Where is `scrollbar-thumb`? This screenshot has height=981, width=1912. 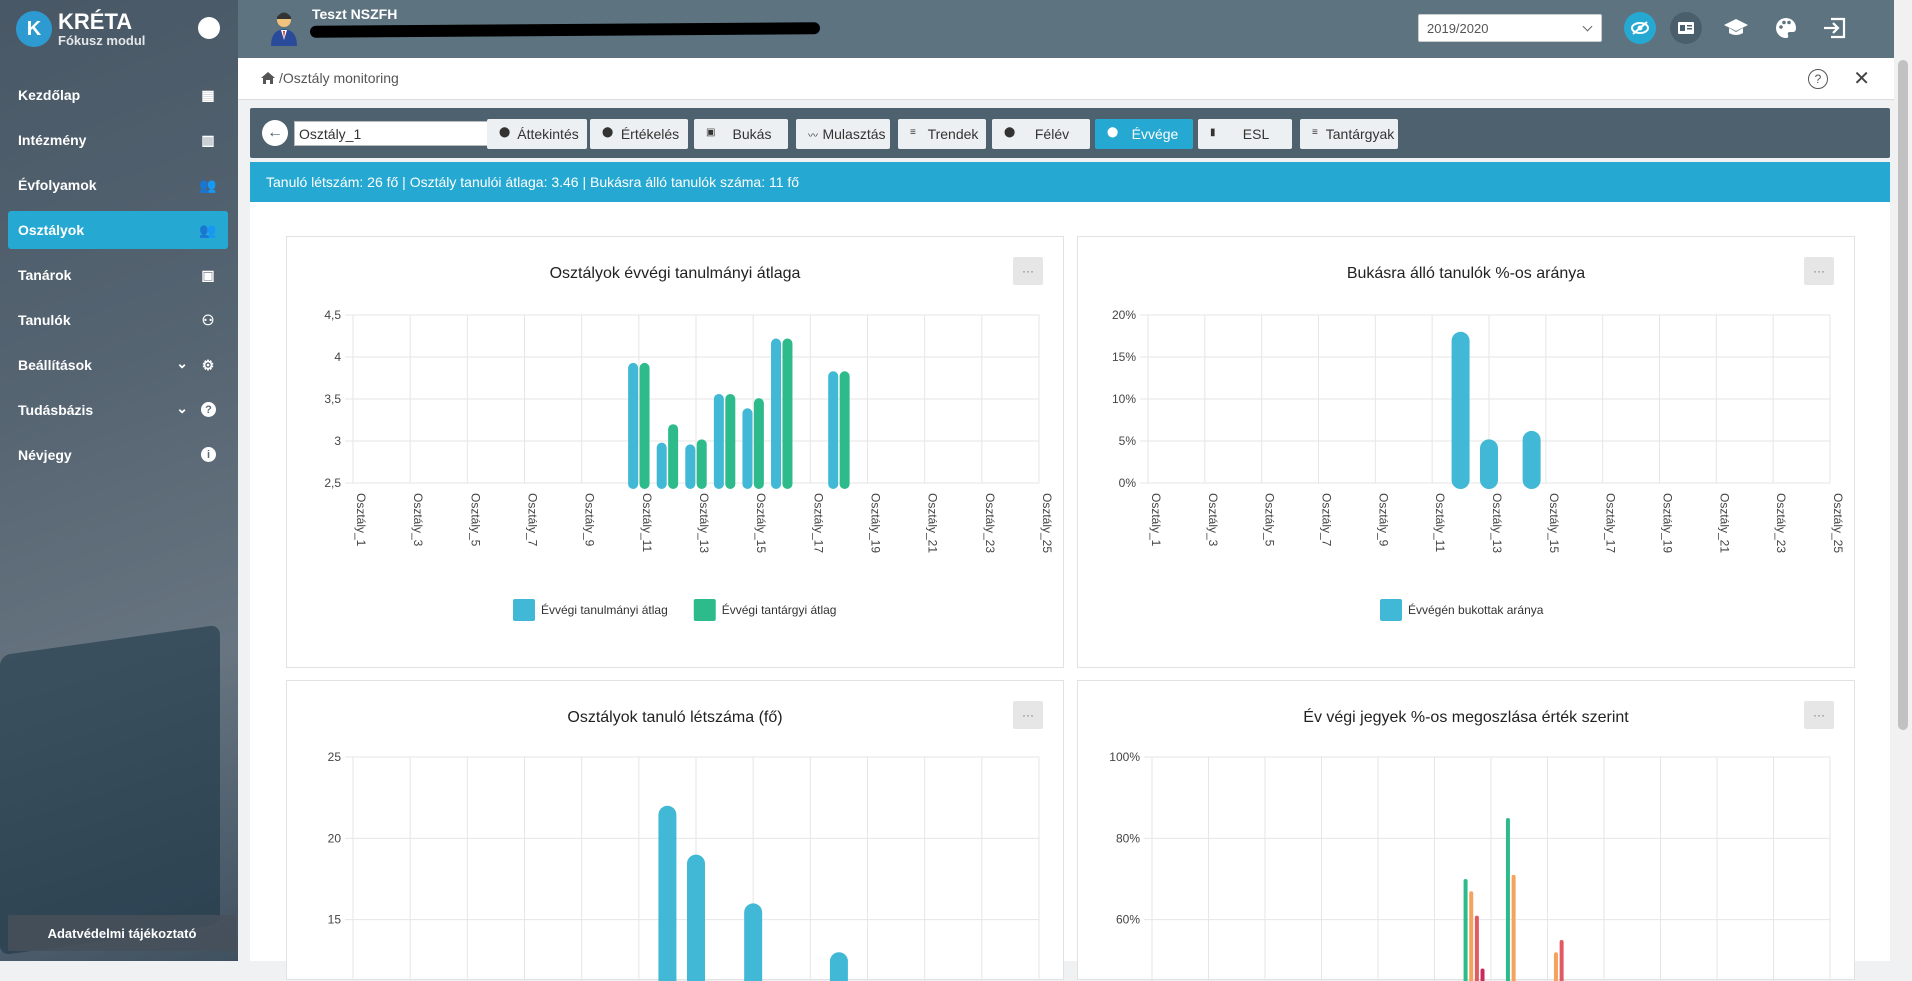
scrollbar-thumb is located at coordinates (1903, 395).